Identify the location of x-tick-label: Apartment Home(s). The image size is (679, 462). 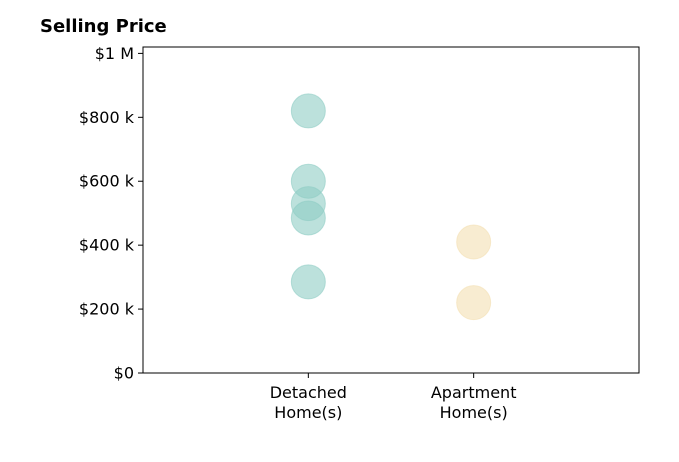
(474, 402).